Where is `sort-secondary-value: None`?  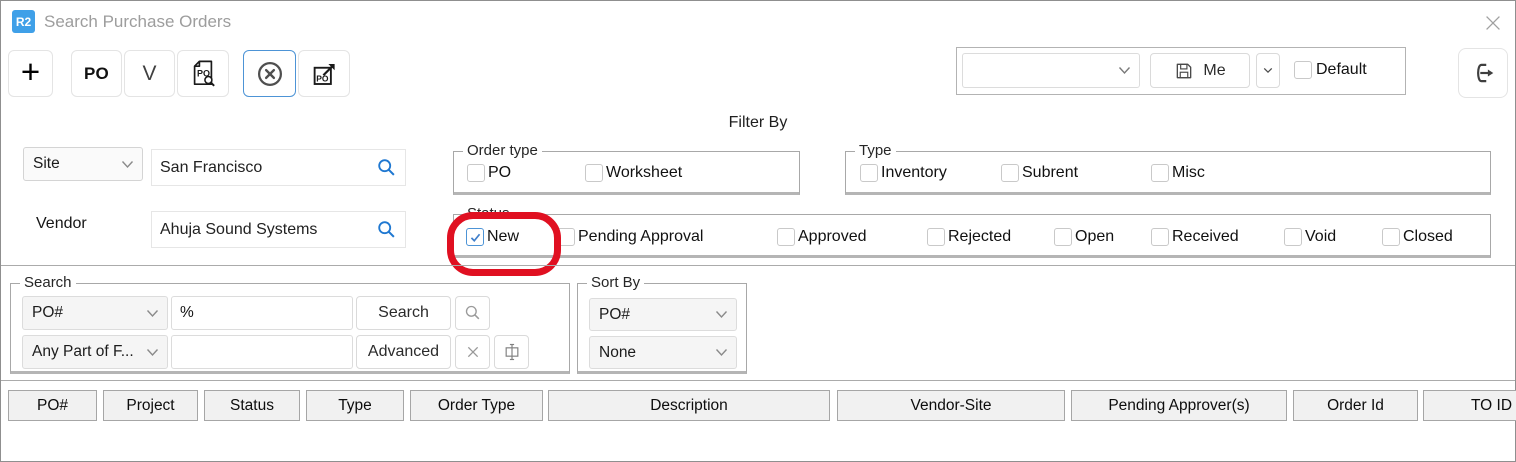 sort-secondary-value: None is located at coordinates (618, 352).